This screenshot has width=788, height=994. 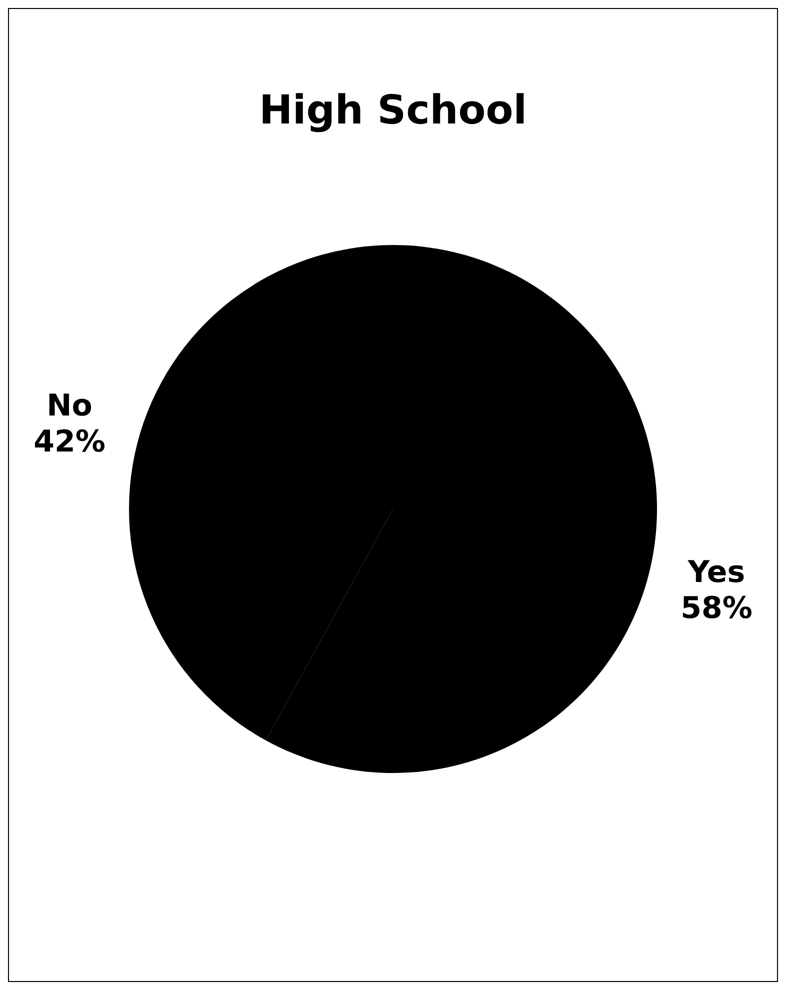 I want to click on data-label: 42%, so click(x=70, y=442).